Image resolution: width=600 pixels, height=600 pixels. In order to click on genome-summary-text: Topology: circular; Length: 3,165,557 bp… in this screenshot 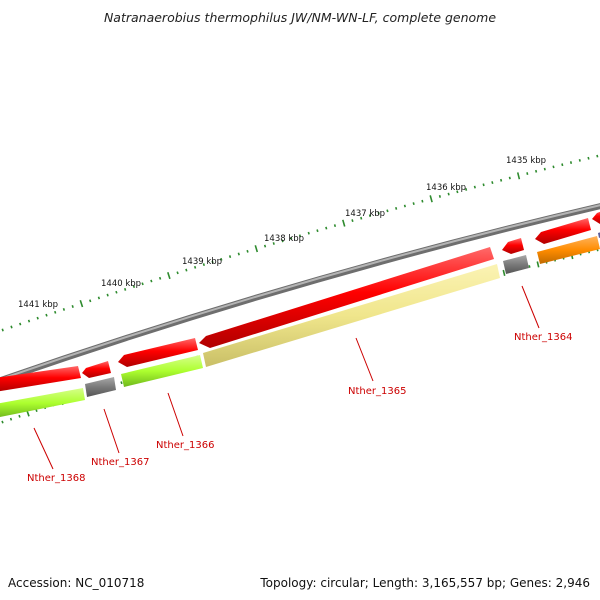, I will do `click(424, 583)`.